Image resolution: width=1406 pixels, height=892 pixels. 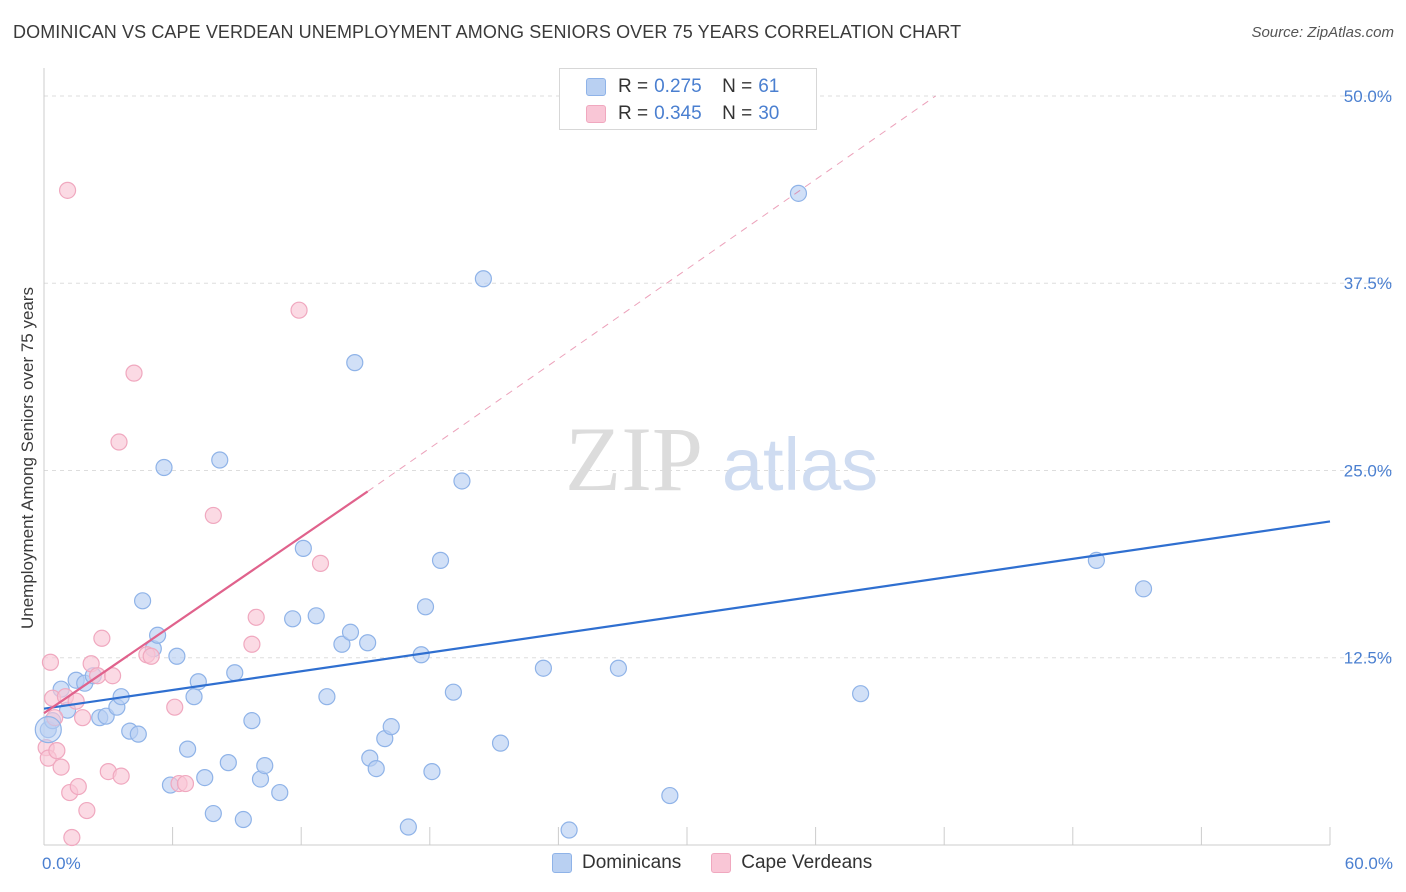 What do you see at coordinates (61, 863) in the screenshot?
I see `x-tick-label: 0.0%` at bounding box center [61, 863].